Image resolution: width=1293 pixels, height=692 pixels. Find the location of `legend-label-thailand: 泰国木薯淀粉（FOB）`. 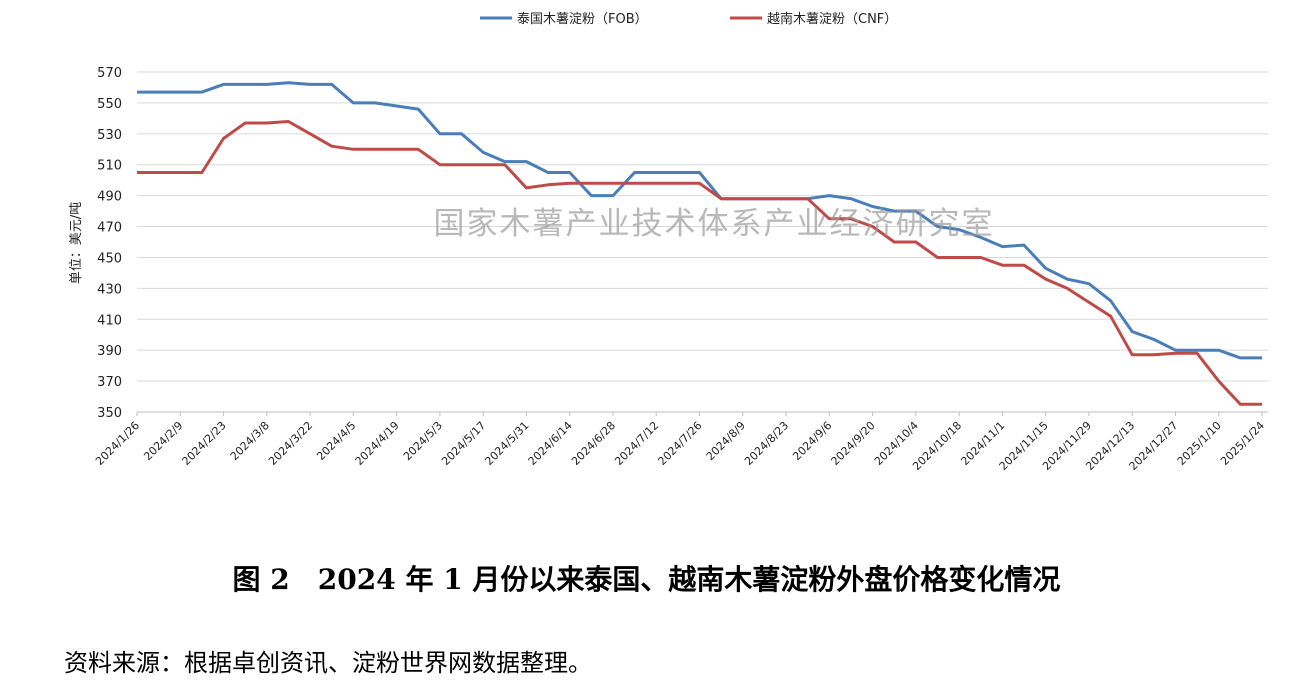

legend-label-thailand: 泰国木薯淀粉（FOB） is located at coordinates (582, 19).